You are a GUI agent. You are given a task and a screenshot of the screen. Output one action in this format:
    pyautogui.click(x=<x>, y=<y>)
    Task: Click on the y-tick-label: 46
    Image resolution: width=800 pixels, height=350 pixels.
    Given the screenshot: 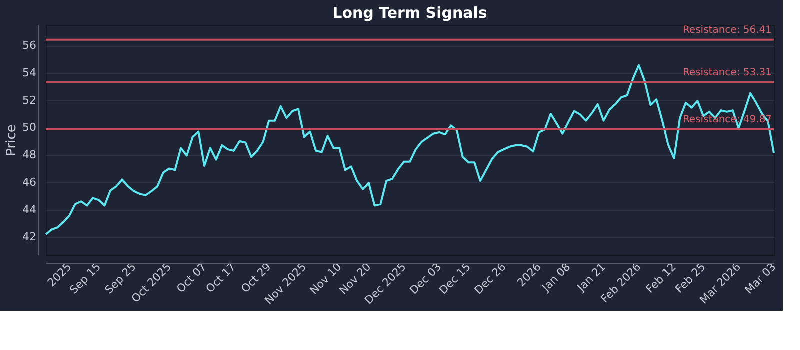 What is the action you would take?
    pyautogui.click(x=29, y=182)
    